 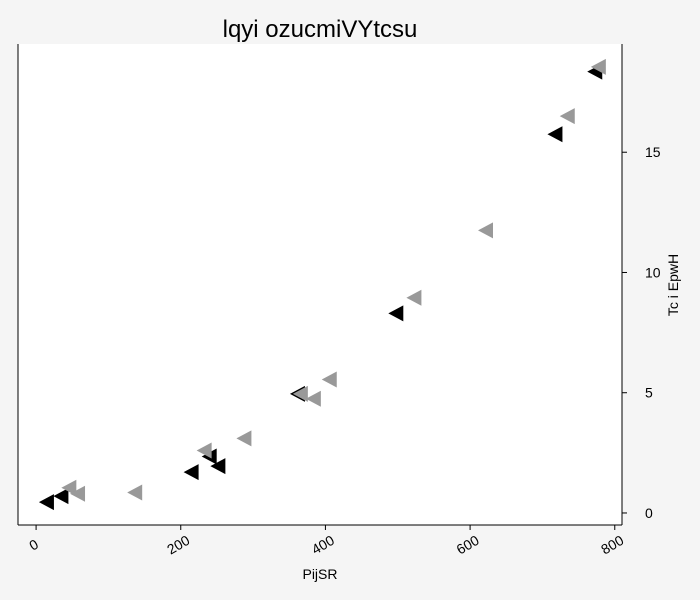 What do you see at coordinates (641, 332) in the screenshot?
I see `y-ticks: 0 5 10 15` at bounding box center [641, 332].